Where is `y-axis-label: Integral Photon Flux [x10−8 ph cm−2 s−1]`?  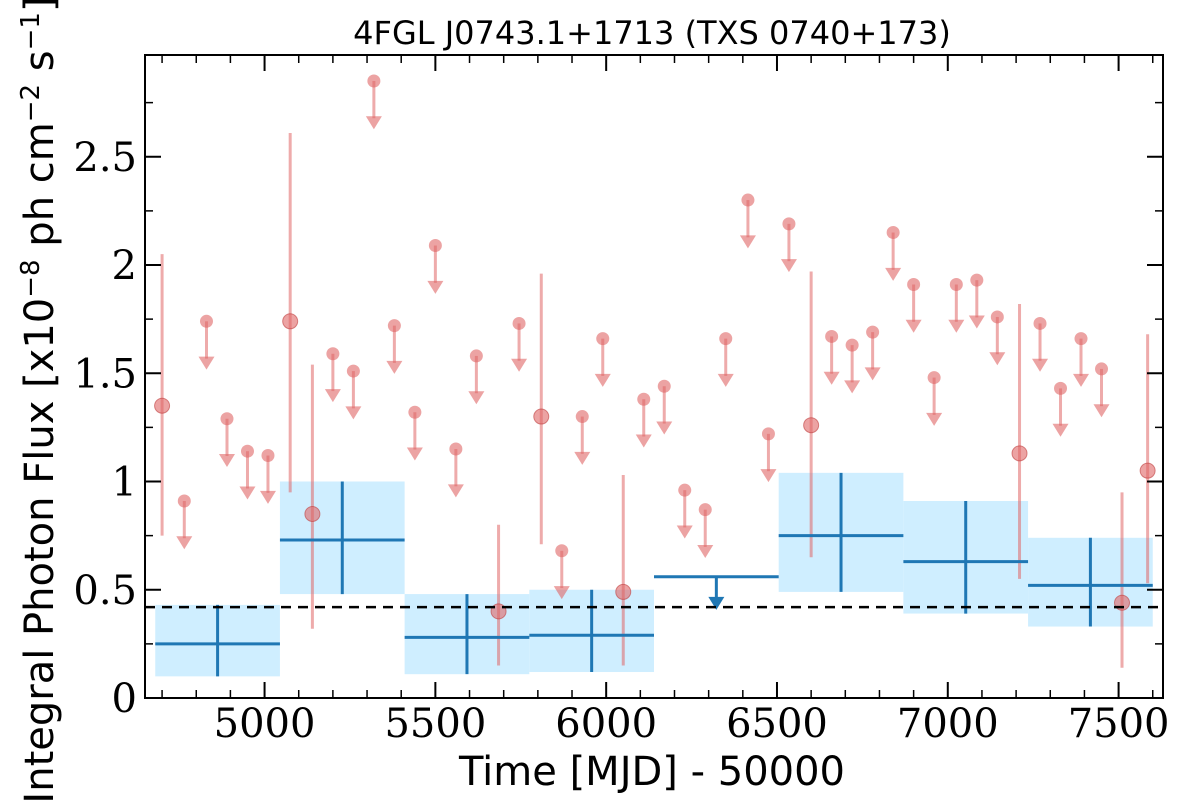
y-axis-label: Integral Photon Flux [x10−8 ph cm−2 s−1] is located at coordinates (39, 400).